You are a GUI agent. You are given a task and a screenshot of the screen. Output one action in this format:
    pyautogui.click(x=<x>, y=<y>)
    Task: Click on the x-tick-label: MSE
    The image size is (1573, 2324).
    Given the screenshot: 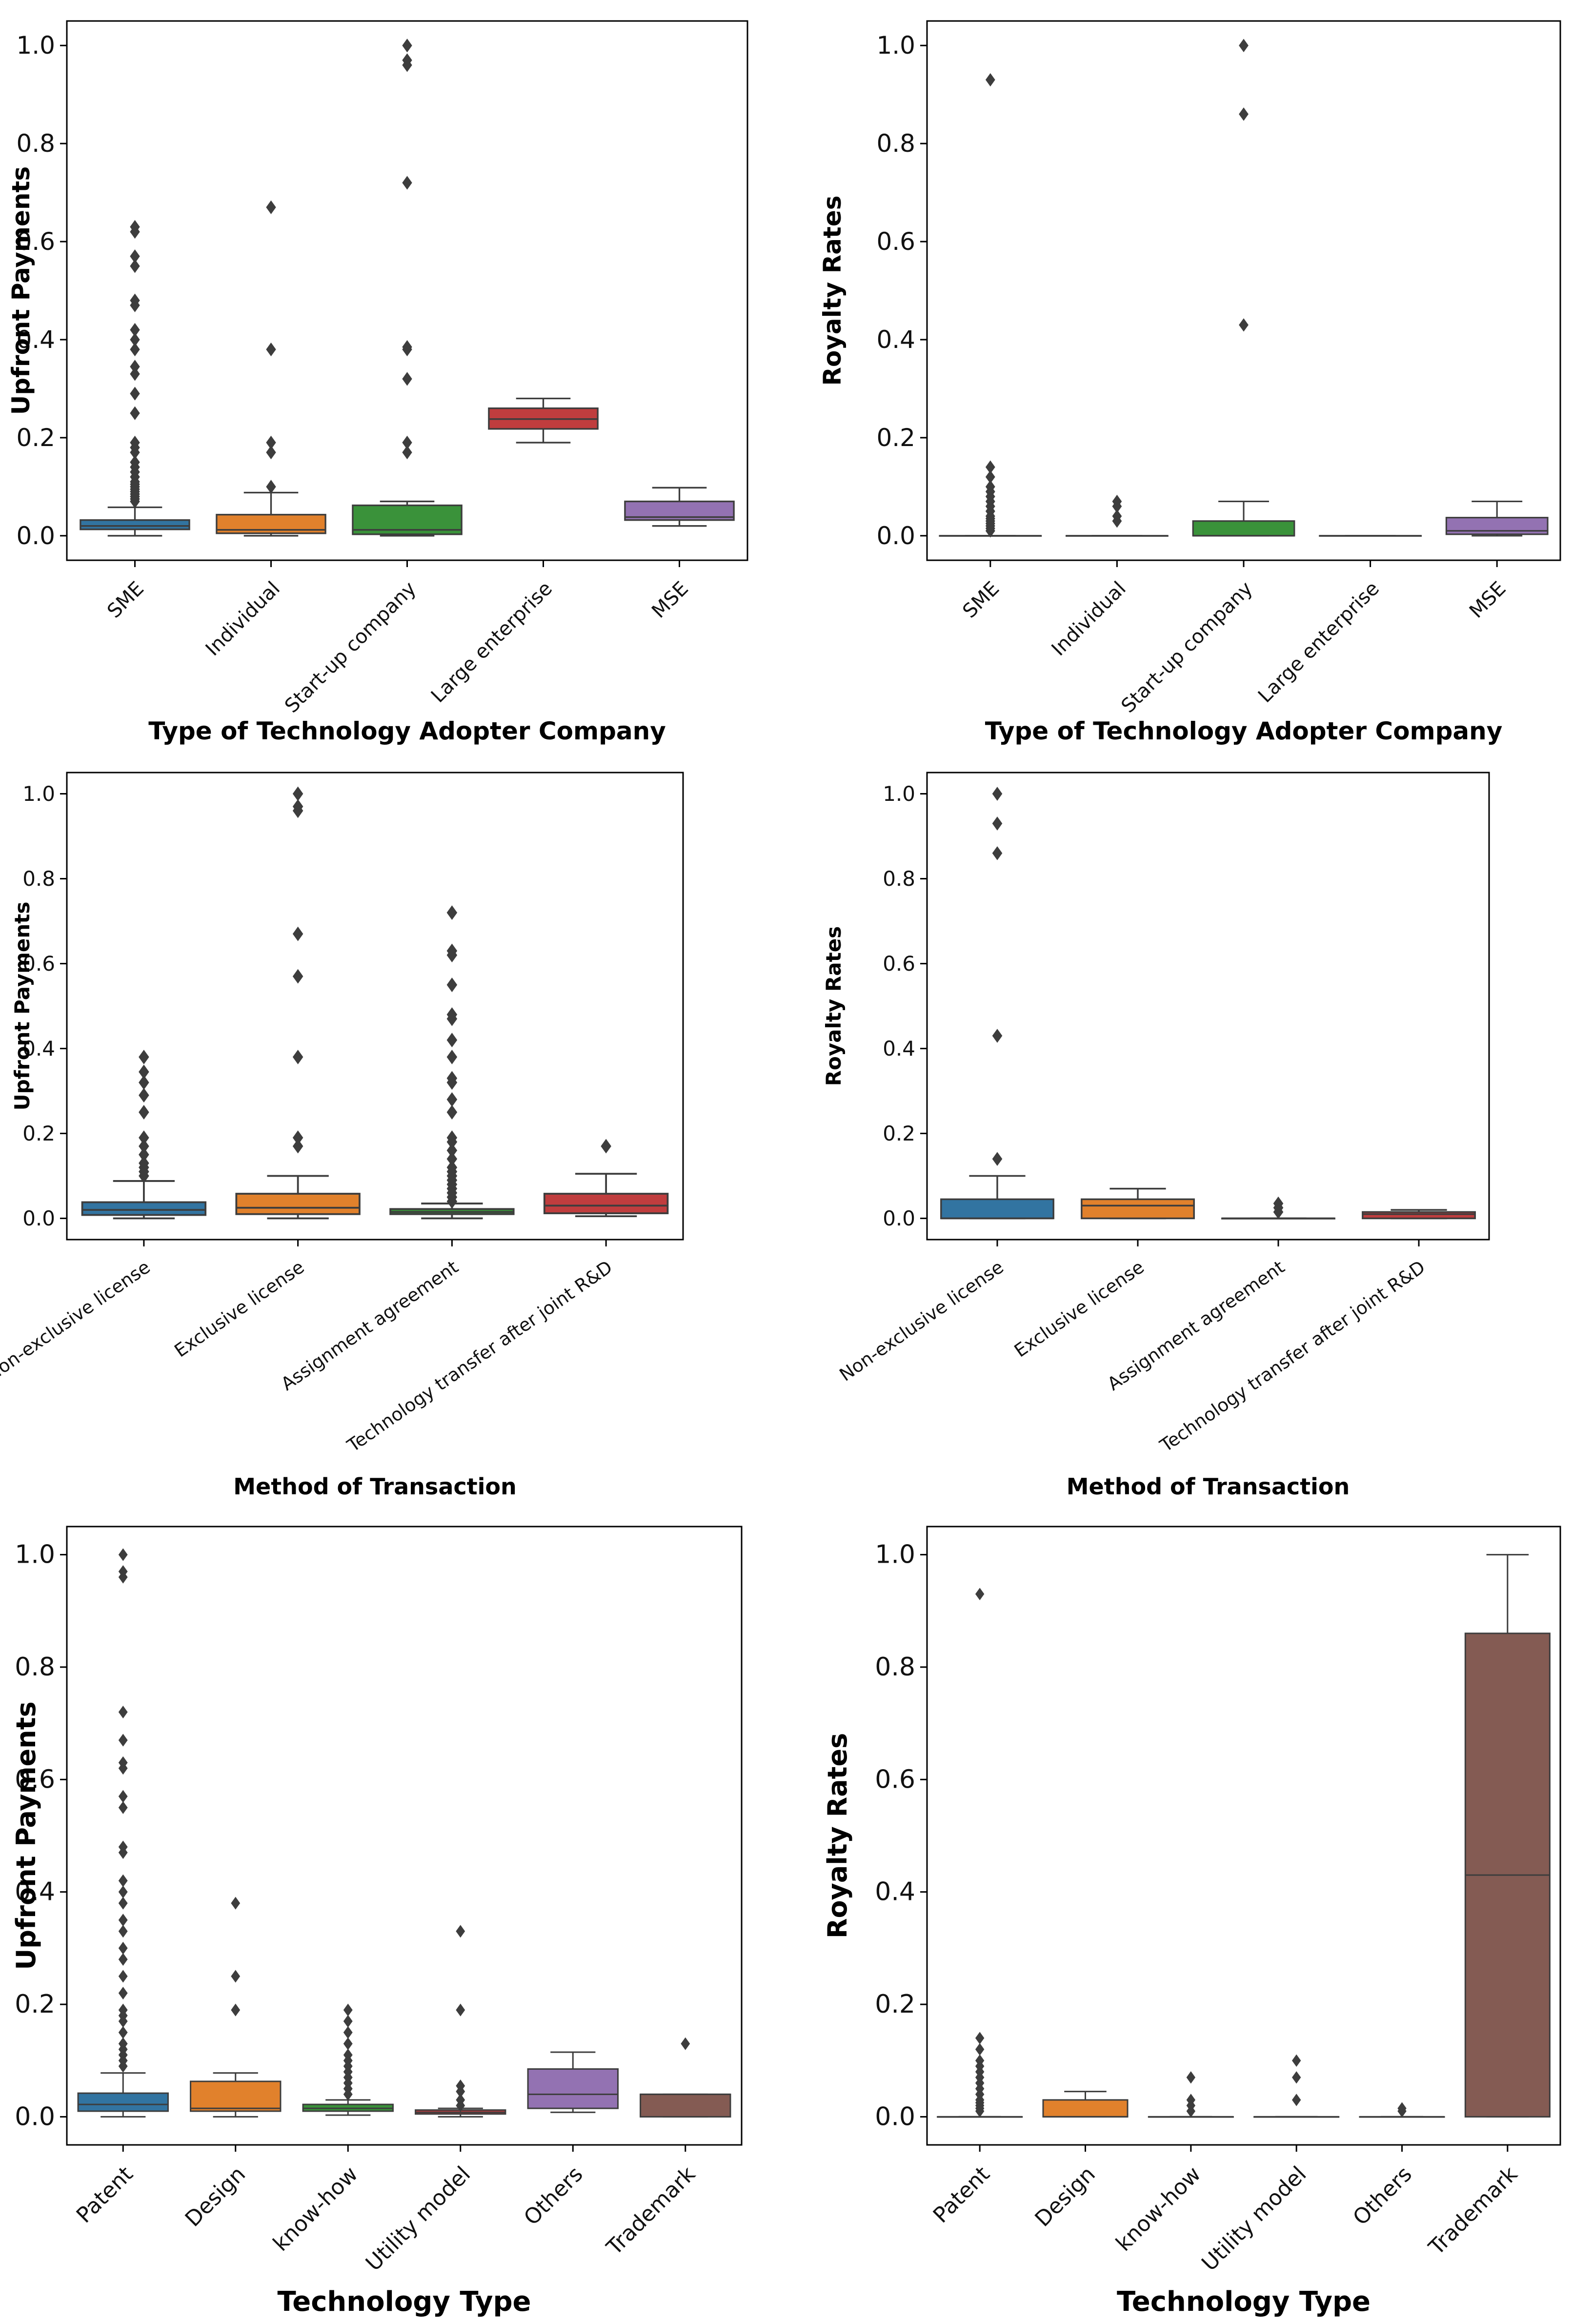 What is the action you would take?
    pyautogui.click(x=670, y=600)
    